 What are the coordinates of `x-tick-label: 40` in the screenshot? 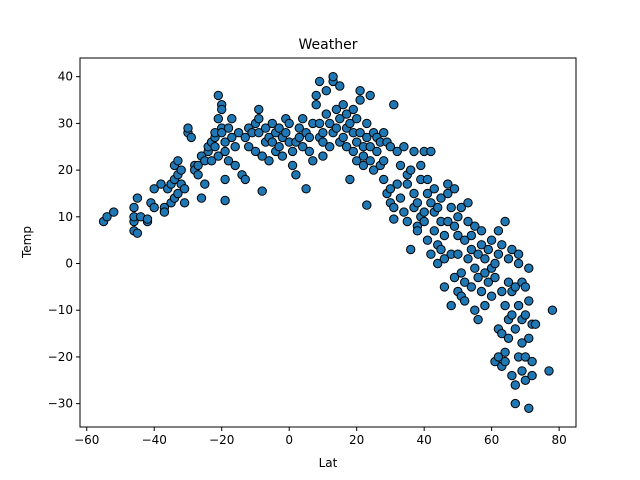 It's located at (424, 440).